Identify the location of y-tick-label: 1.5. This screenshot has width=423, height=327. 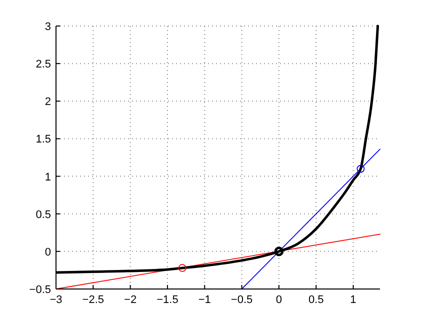
(43, 140).